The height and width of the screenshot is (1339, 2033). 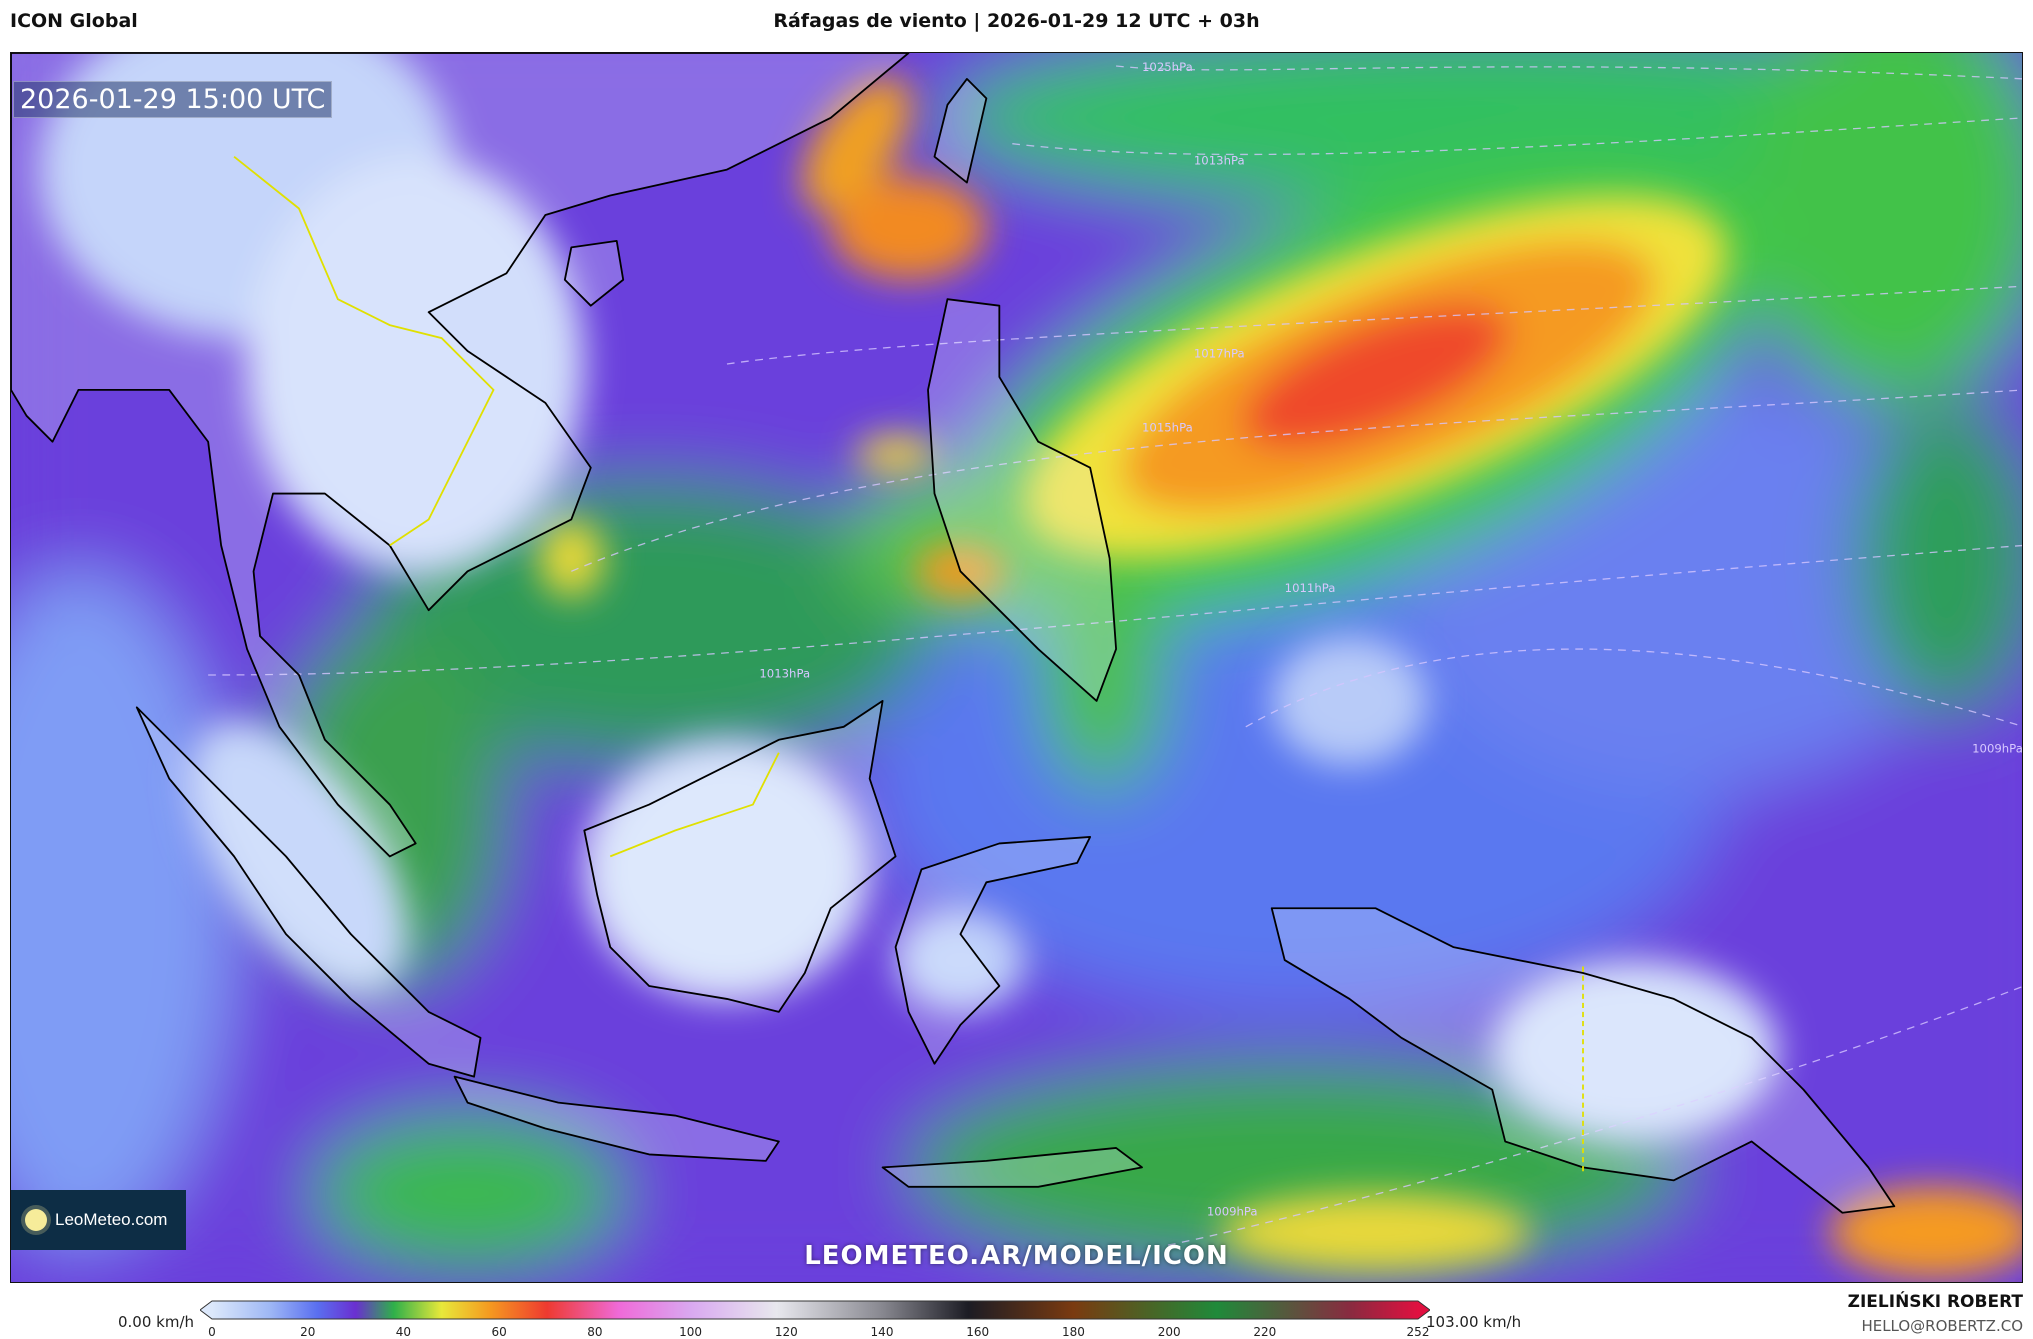 What do you see at coordinates (173, 99) in the screenshot?
I see `valid-time-label: 2026-01-29 15:00 UTC` at bounding box center [173, 99].